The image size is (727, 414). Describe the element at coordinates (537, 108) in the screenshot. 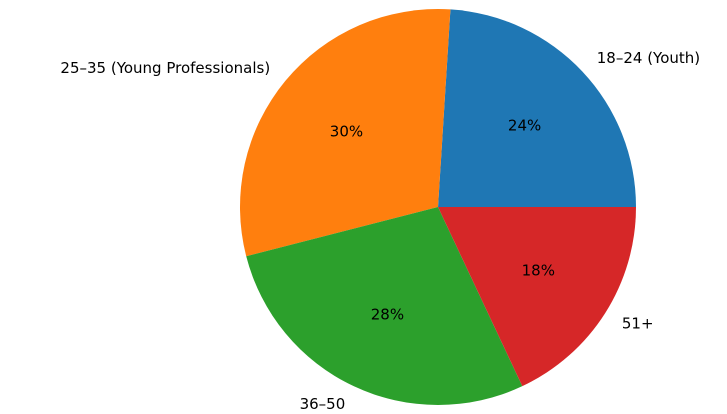

I see `pie-slice-18-24-youth` at that location.